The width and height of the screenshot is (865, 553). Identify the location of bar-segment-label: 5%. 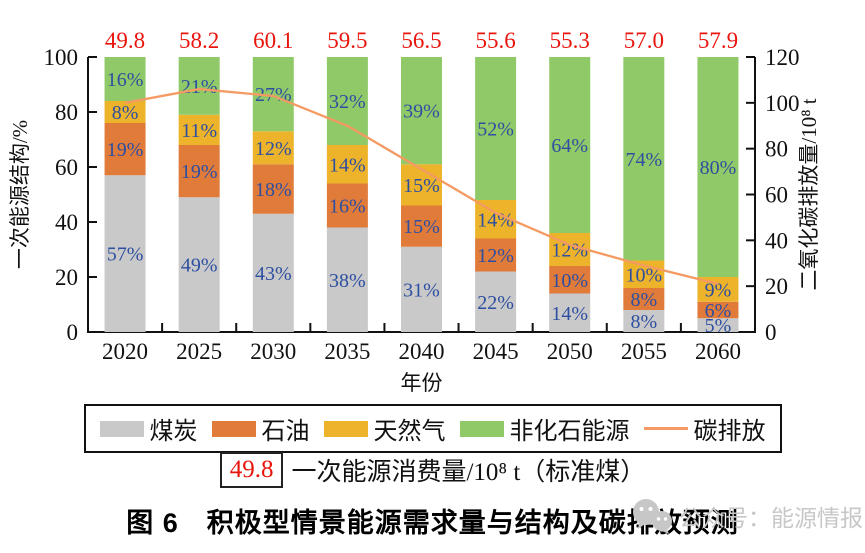
(718, 326).